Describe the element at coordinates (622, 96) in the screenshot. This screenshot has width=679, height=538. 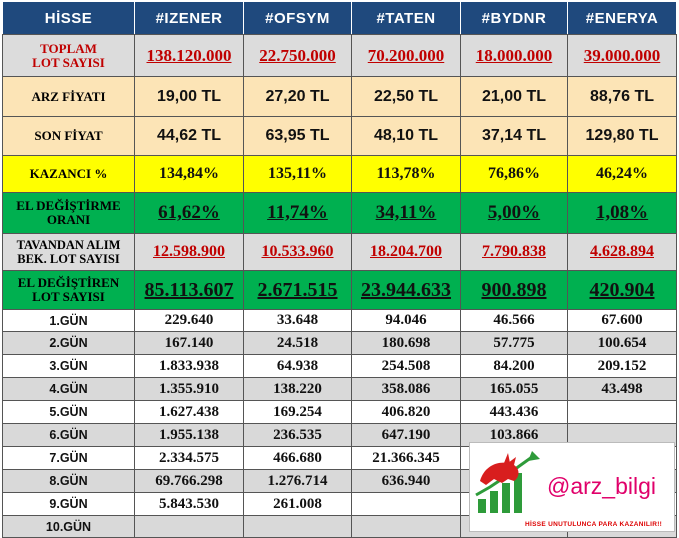
I see `value-cell: 88,76 TL` at that location.